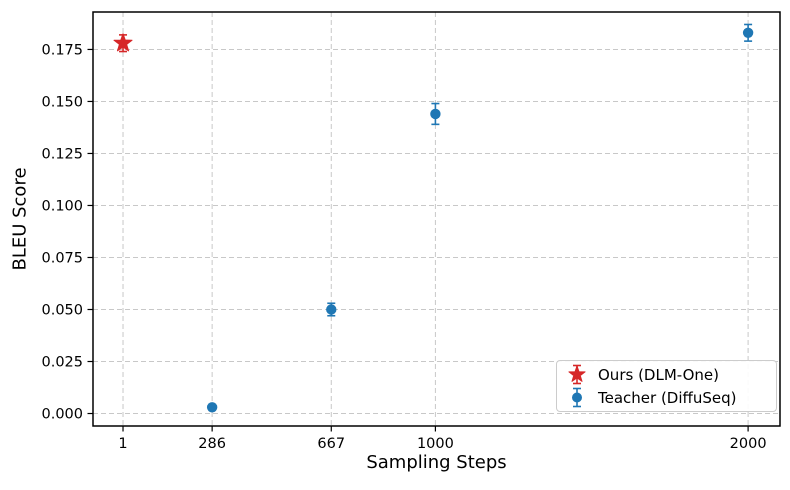  I want to click on legend-item-ours: Ours (DLM-One), so click(666, 374).